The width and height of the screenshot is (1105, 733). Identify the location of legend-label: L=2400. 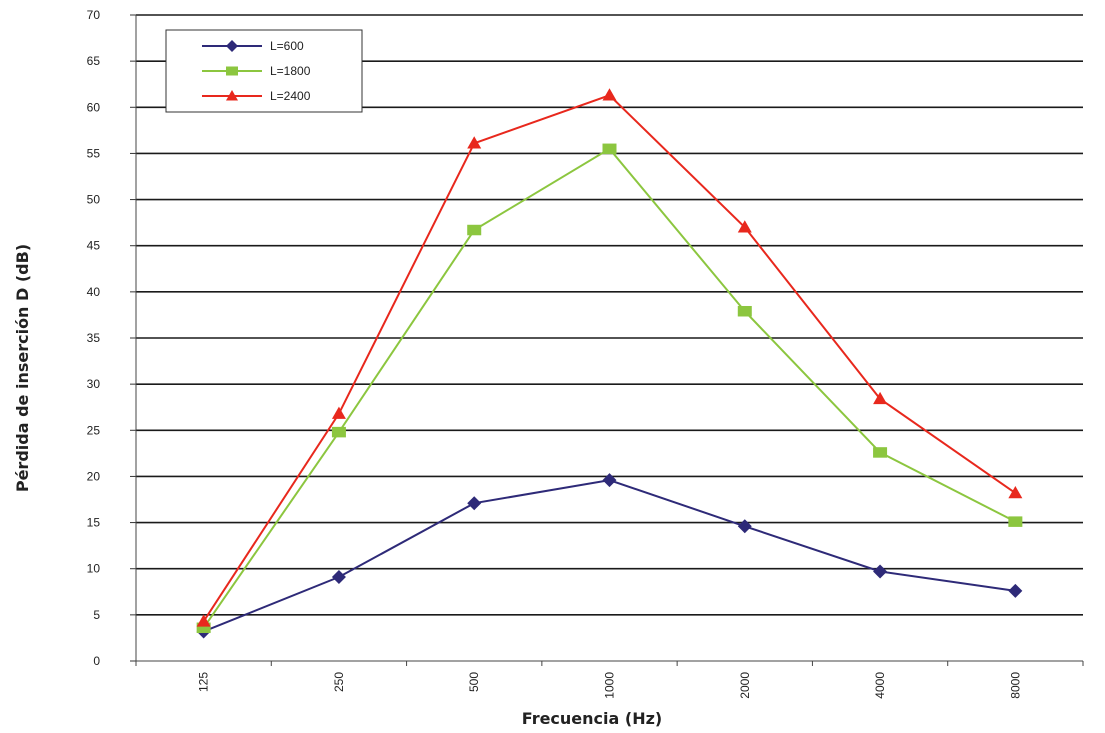
(290, 96).